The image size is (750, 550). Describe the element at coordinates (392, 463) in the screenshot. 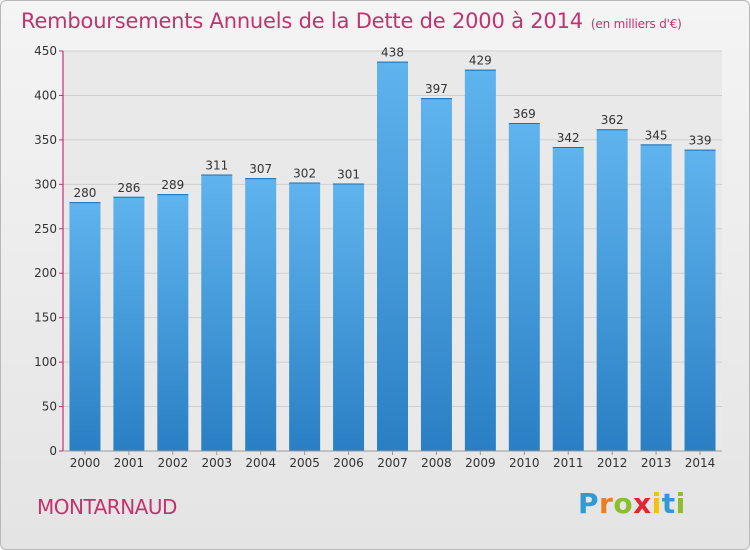

I see `x-tick-label: 2007` at that location.